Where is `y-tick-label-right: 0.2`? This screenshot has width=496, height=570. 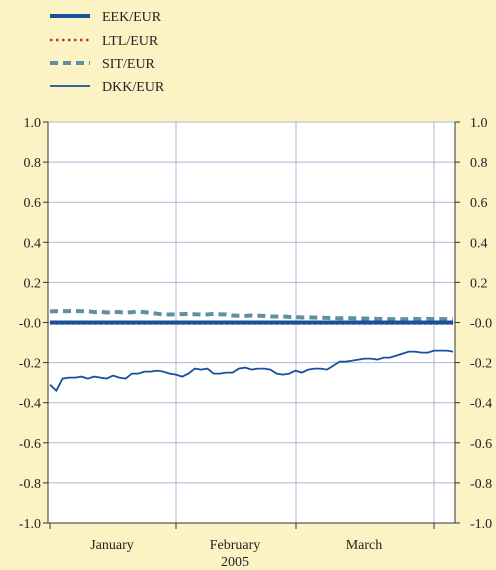 y-tick-label-right: 0.2 is located at coordinates (479, 283).